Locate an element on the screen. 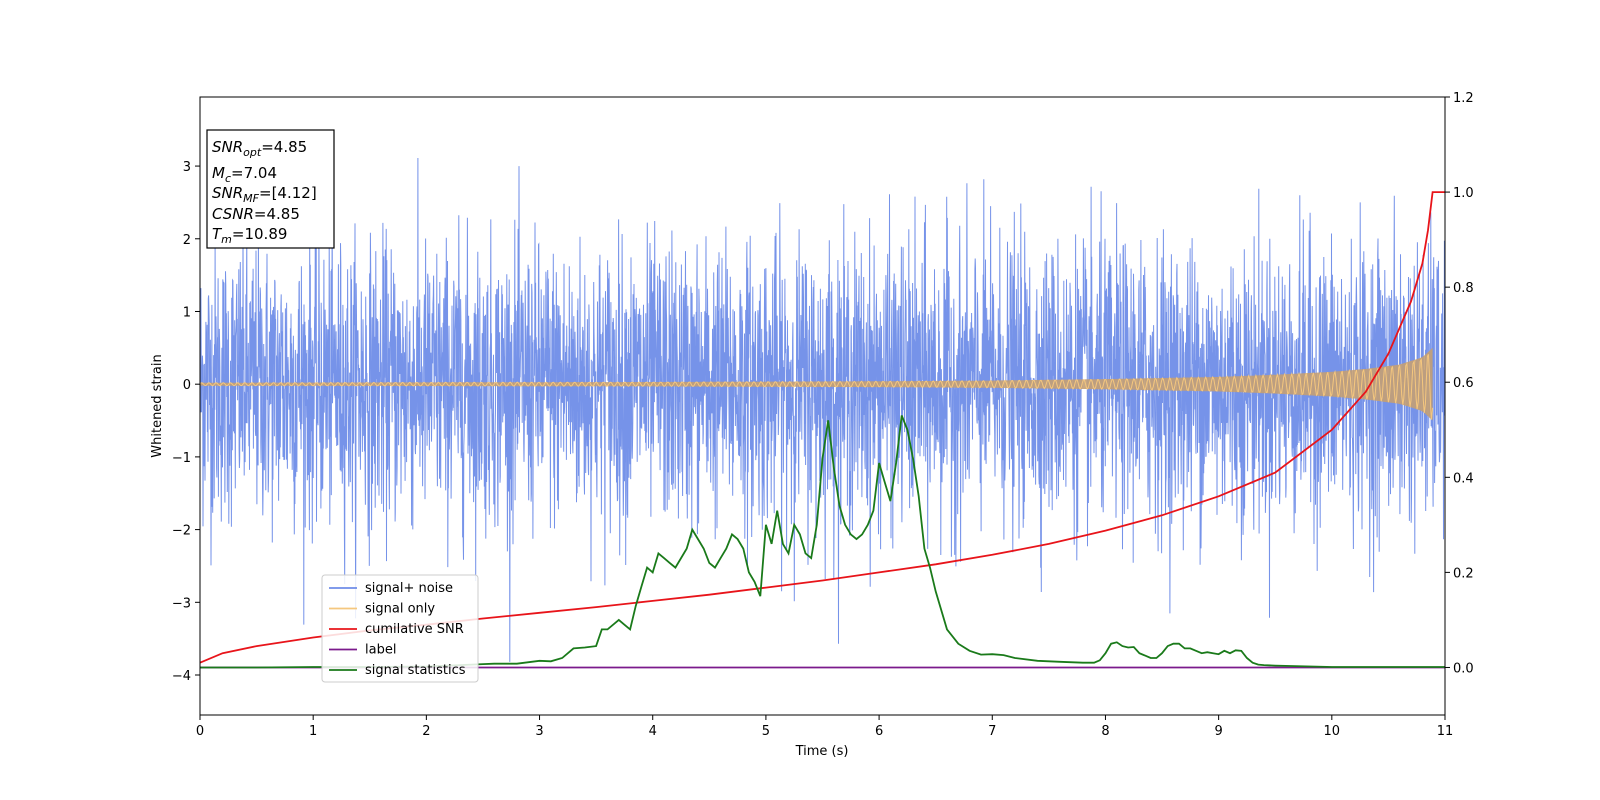 Image resolution: width=1600 pixels, height=800 pixels. y-tick-label: −3 is located at coordinates (181, 603).